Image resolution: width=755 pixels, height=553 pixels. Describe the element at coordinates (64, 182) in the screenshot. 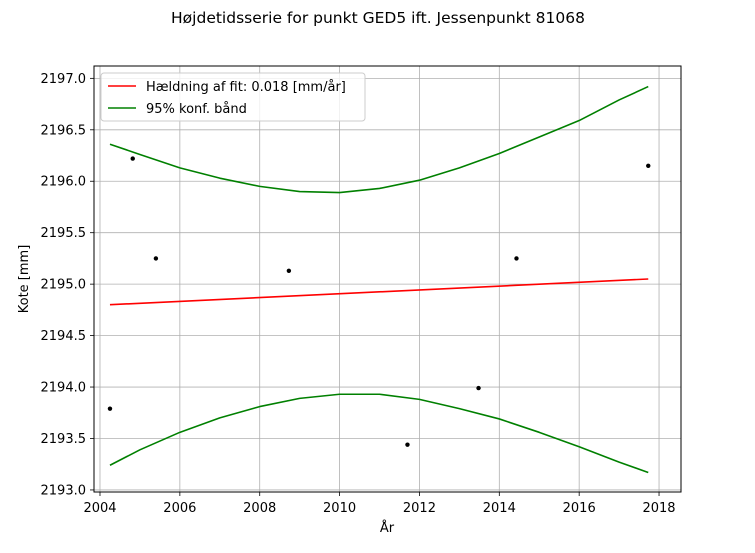

I see `y-tick-label: 2196.0` at that location.